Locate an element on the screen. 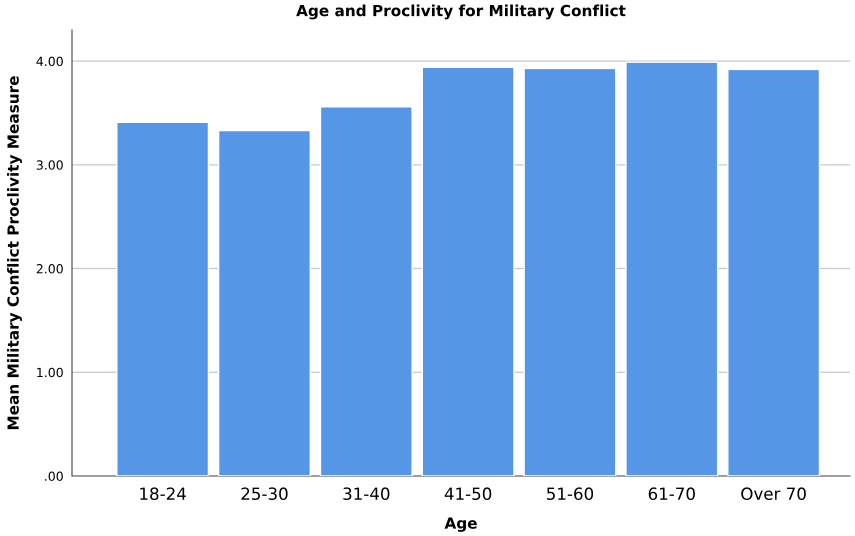 Image resolution: width=855 pixels, height=536 pixels. y-tick-label: .00 is located at coordinates (54, 476).